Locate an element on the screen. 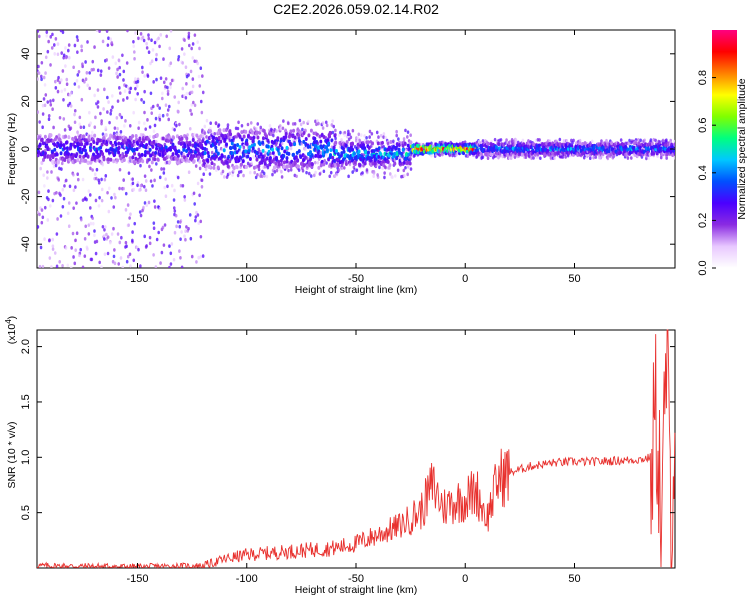 Image resolution: width=750 pixels, height=600 pixels. snr-xtick-label: 50 is located at coordinates (574, 579).